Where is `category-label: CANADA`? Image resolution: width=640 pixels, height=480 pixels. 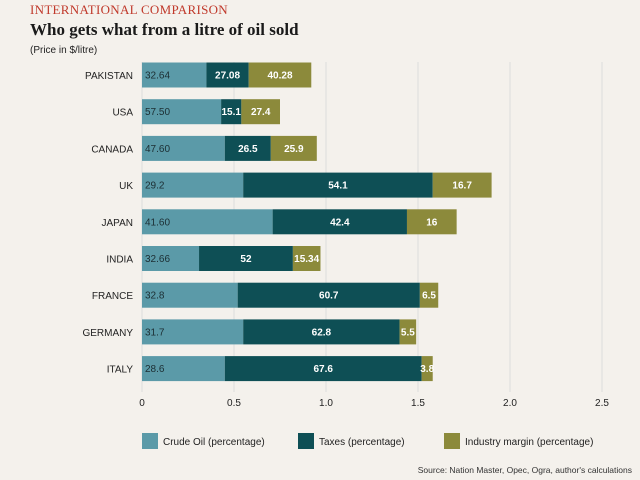 category-label: CANADA is located at coordinates (112, 149).